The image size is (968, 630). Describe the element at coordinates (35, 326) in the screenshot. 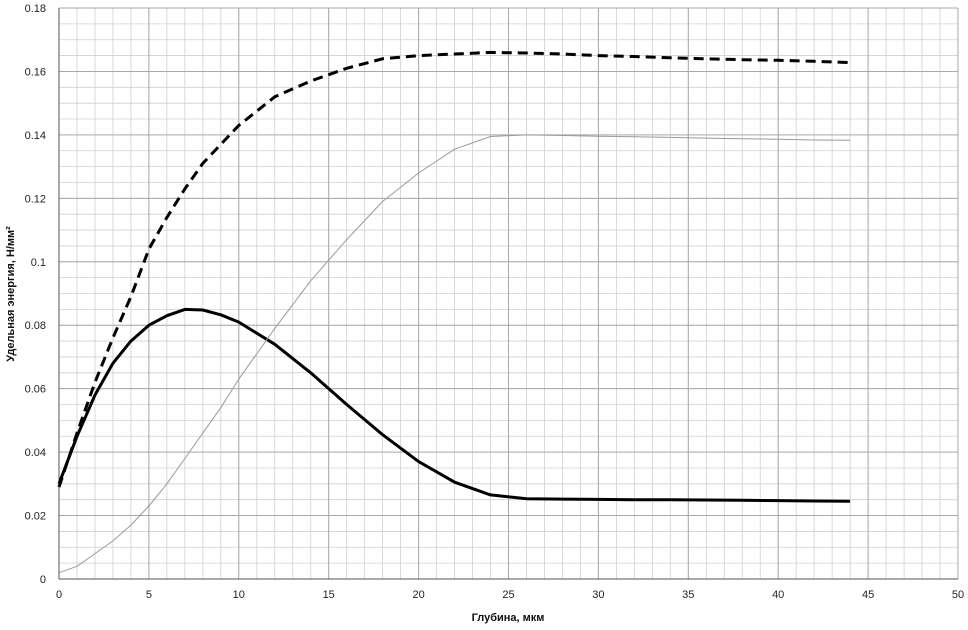

I see `y-tick-label: 0.08` at that location.